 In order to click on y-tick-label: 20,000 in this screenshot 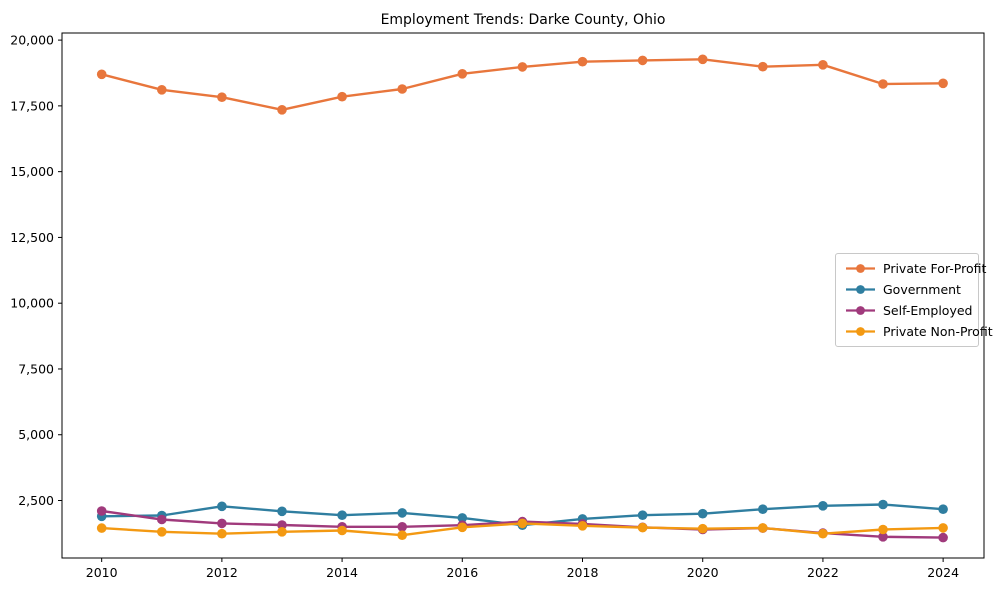, I will do `click(32, 40)`.